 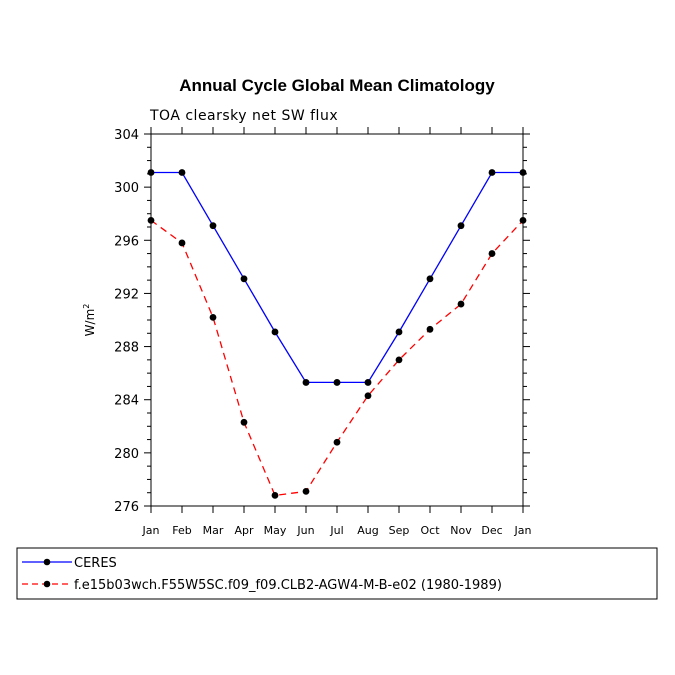 I want to click on y-axis-label-superscript: 2, so click(x=86, y=306).